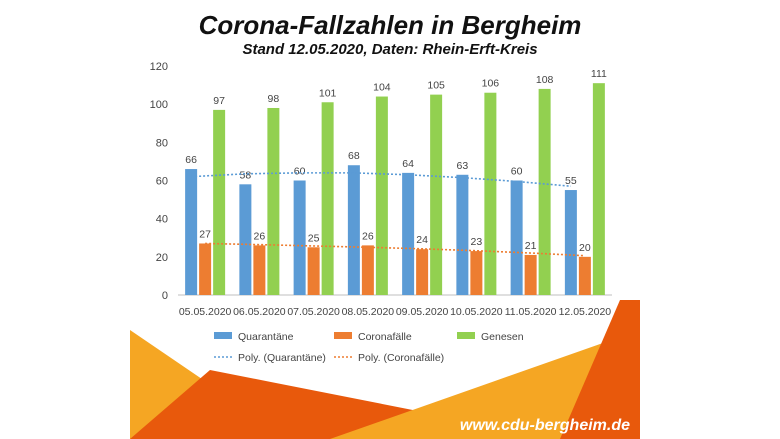  I want to click on data-label: 68, so click(354, 156).